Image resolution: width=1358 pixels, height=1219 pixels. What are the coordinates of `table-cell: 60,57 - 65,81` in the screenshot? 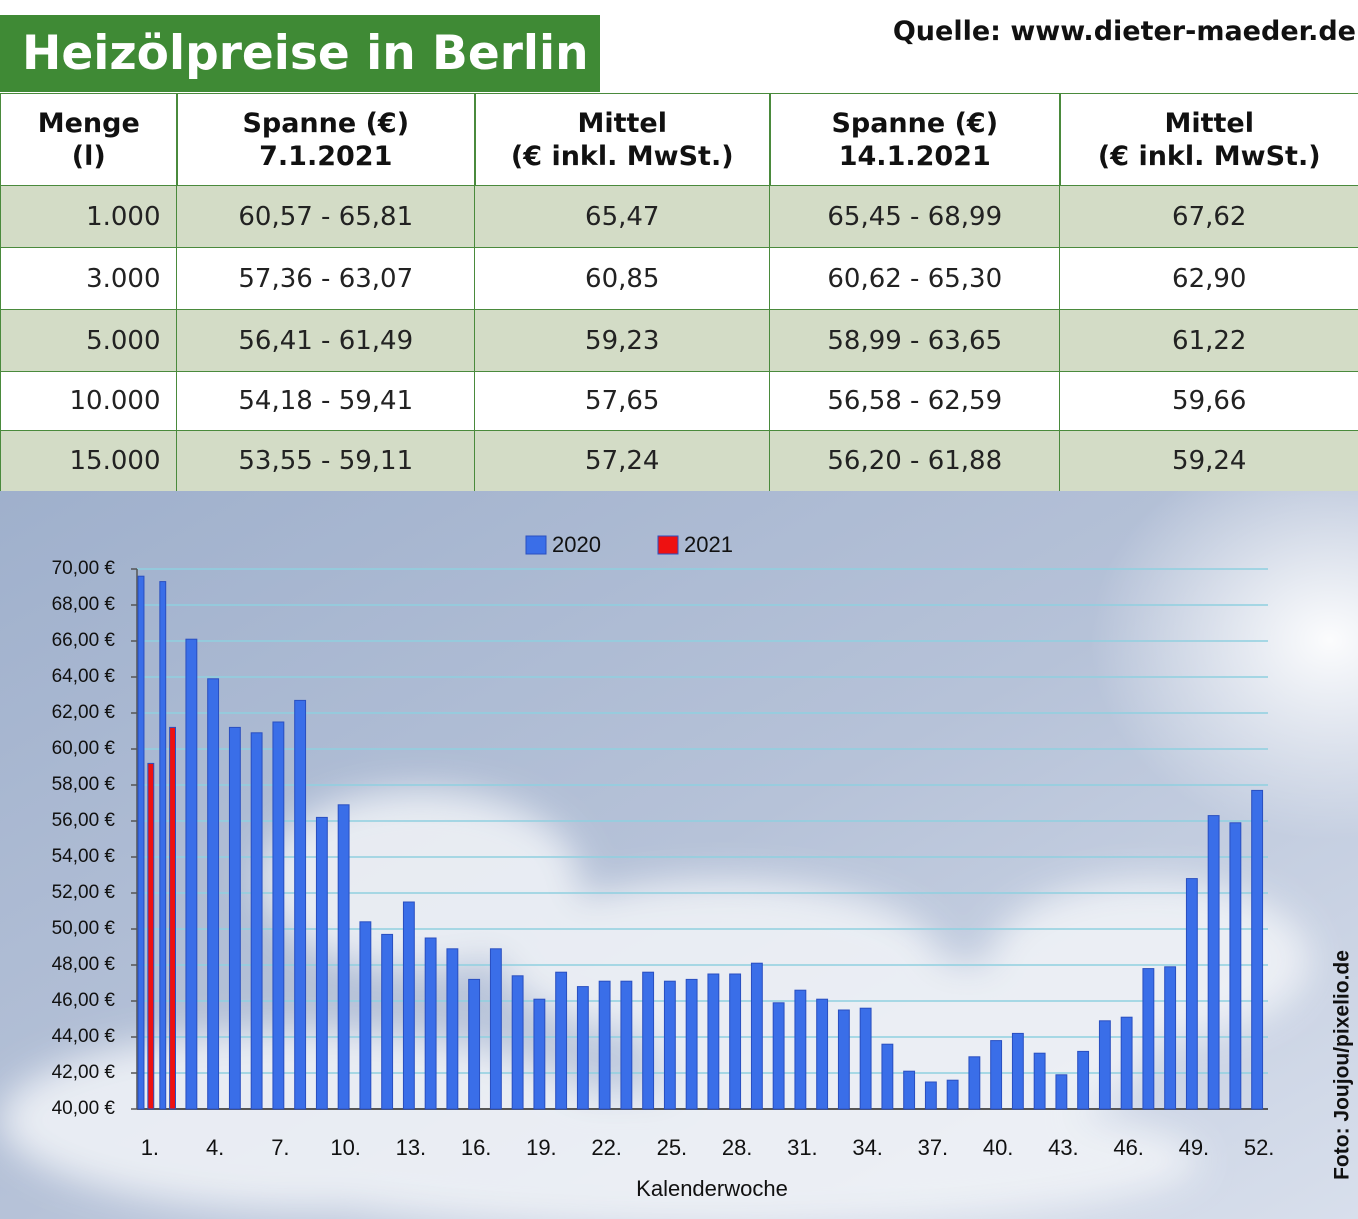 It's located at (326, 217).